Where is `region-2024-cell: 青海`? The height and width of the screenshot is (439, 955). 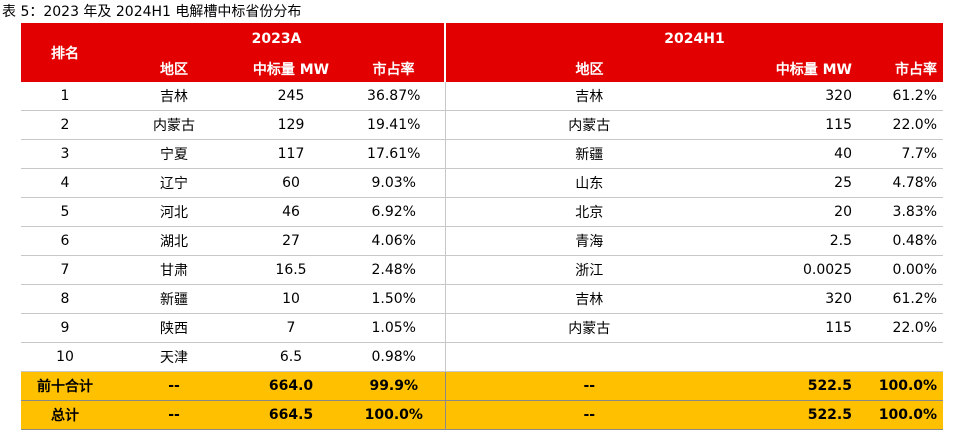
region-2024-cell: 青海 is located at coordinates (589, 241).